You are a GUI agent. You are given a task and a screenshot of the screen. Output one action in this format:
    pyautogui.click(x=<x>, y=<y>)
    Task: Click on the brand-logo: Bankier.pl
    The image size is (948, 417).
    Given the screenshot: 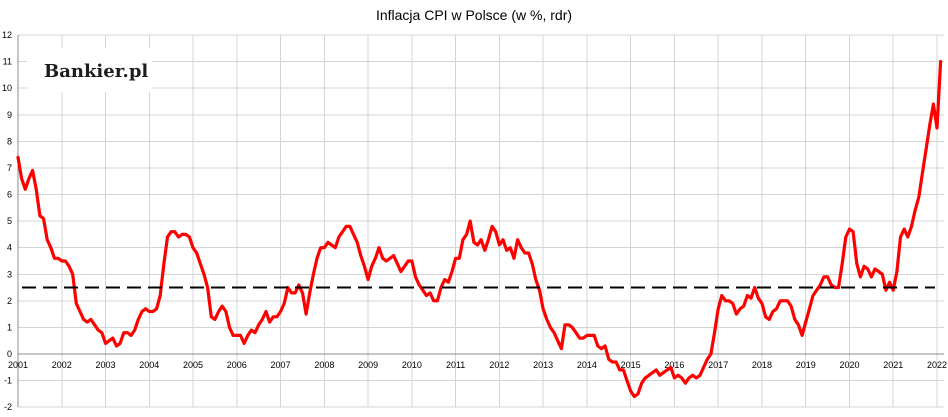 What is the action you would take?
    pyautogui.click(x=96, y=71)
    